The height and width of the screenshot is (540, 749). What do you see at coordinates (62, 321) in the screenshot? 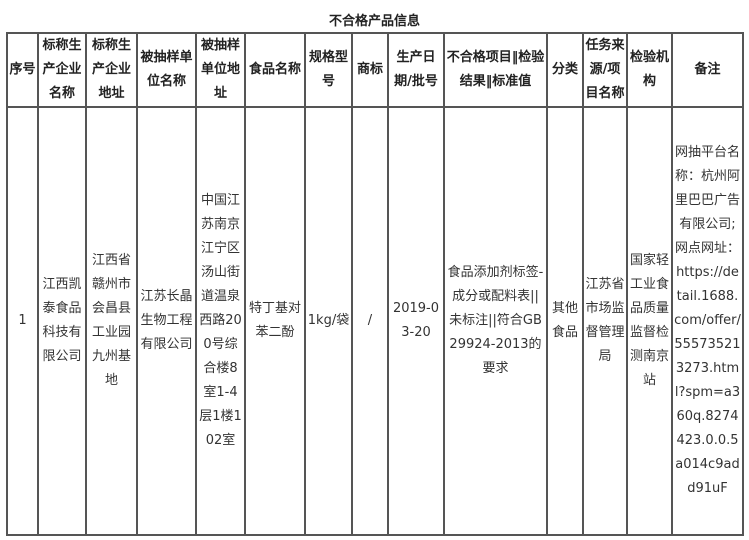
I see `cell-manufacturer-name: 江西凯泰食品科技有限公司` at bounding box center [62, 321].